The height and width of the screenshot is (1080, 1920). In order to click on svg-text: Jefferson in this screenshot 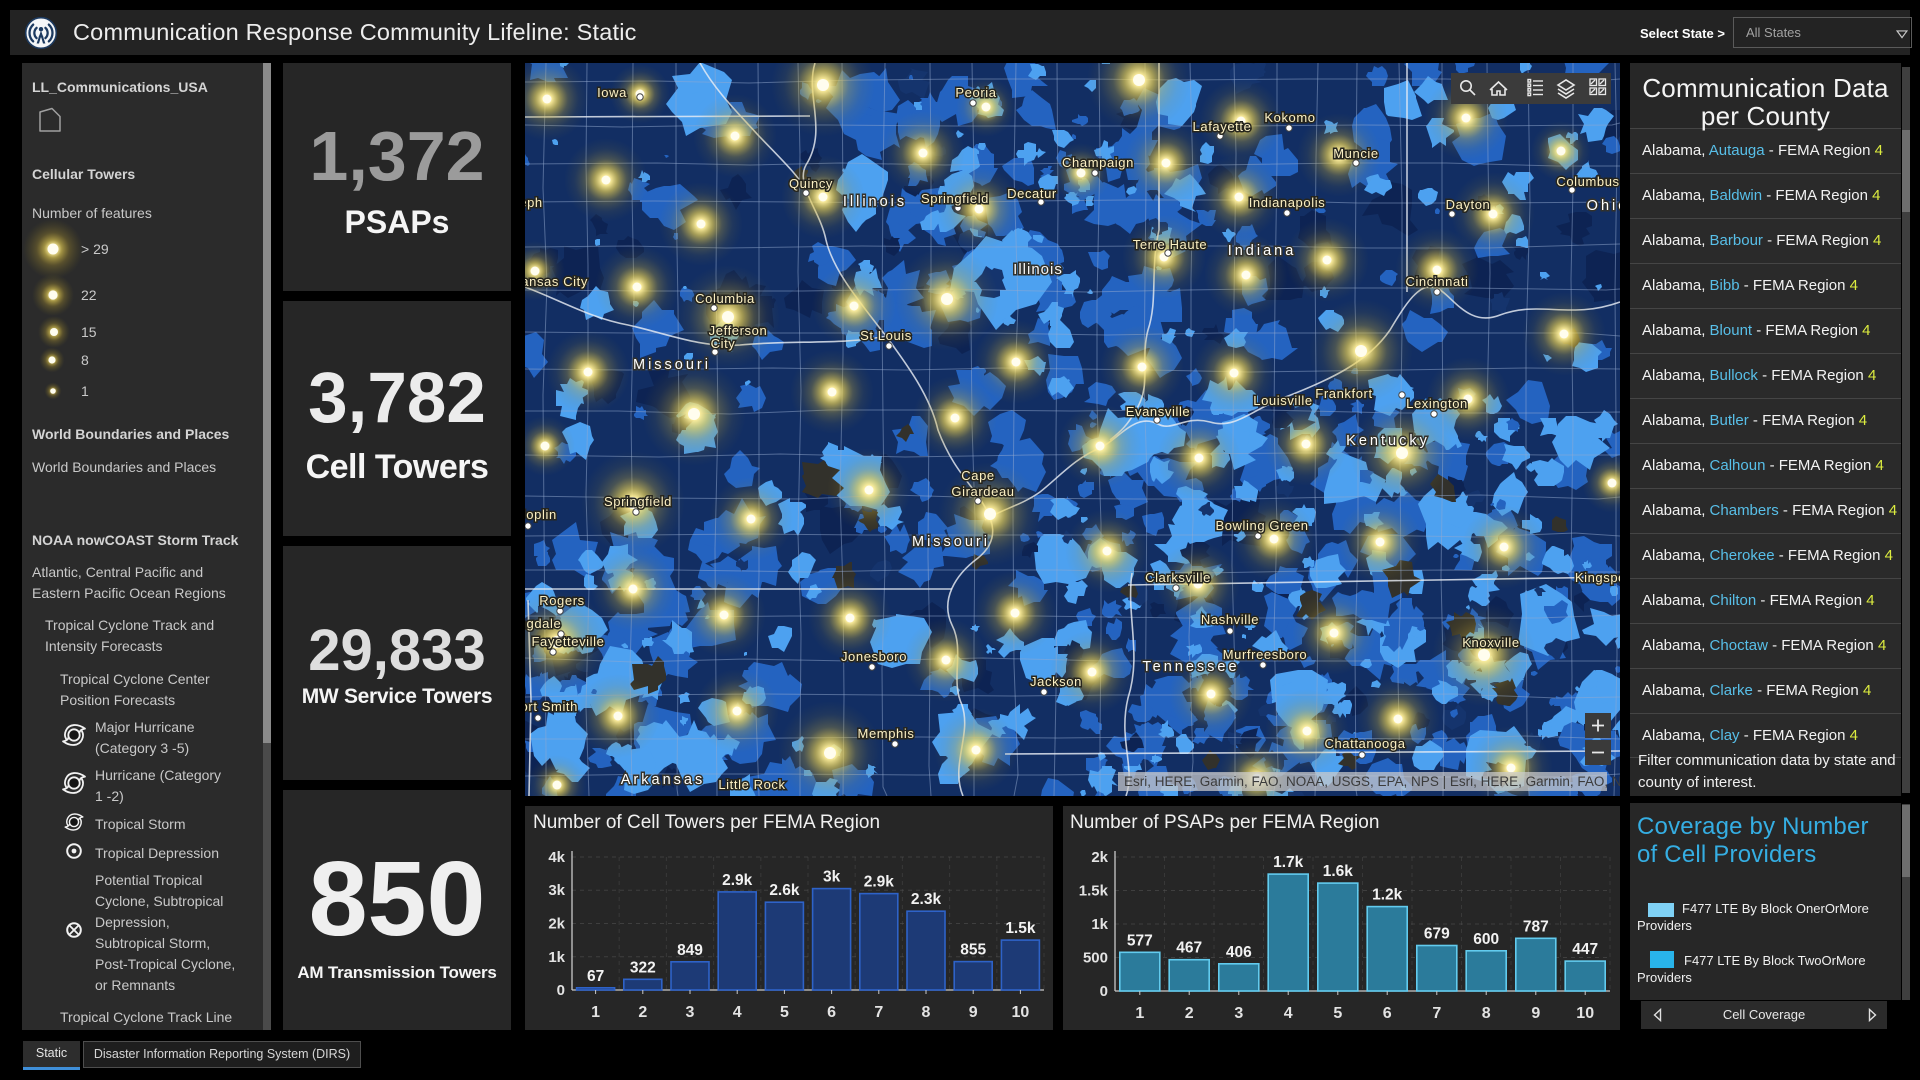, I will do `click(738, 330)`.